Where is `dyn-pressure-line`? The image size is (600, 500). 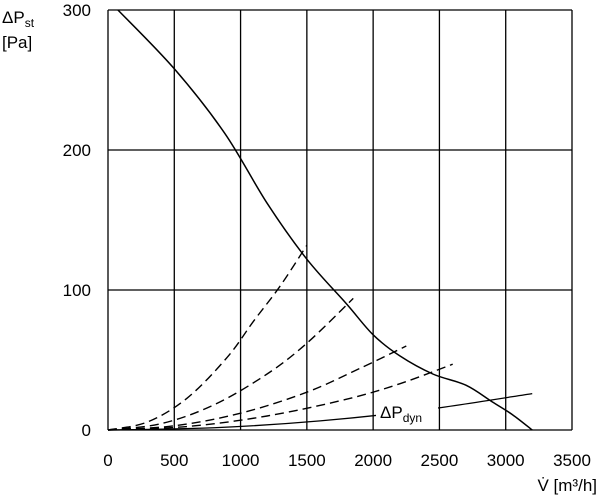
dyn-pressure-line is located at coordinates (320, 411).